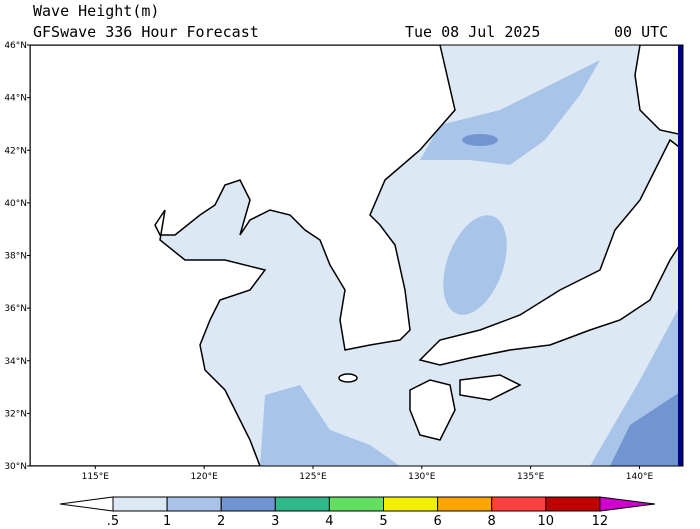 This screenshot has width=700, height=529. I want to click on lon-label: 125°E, so click(313, 477).